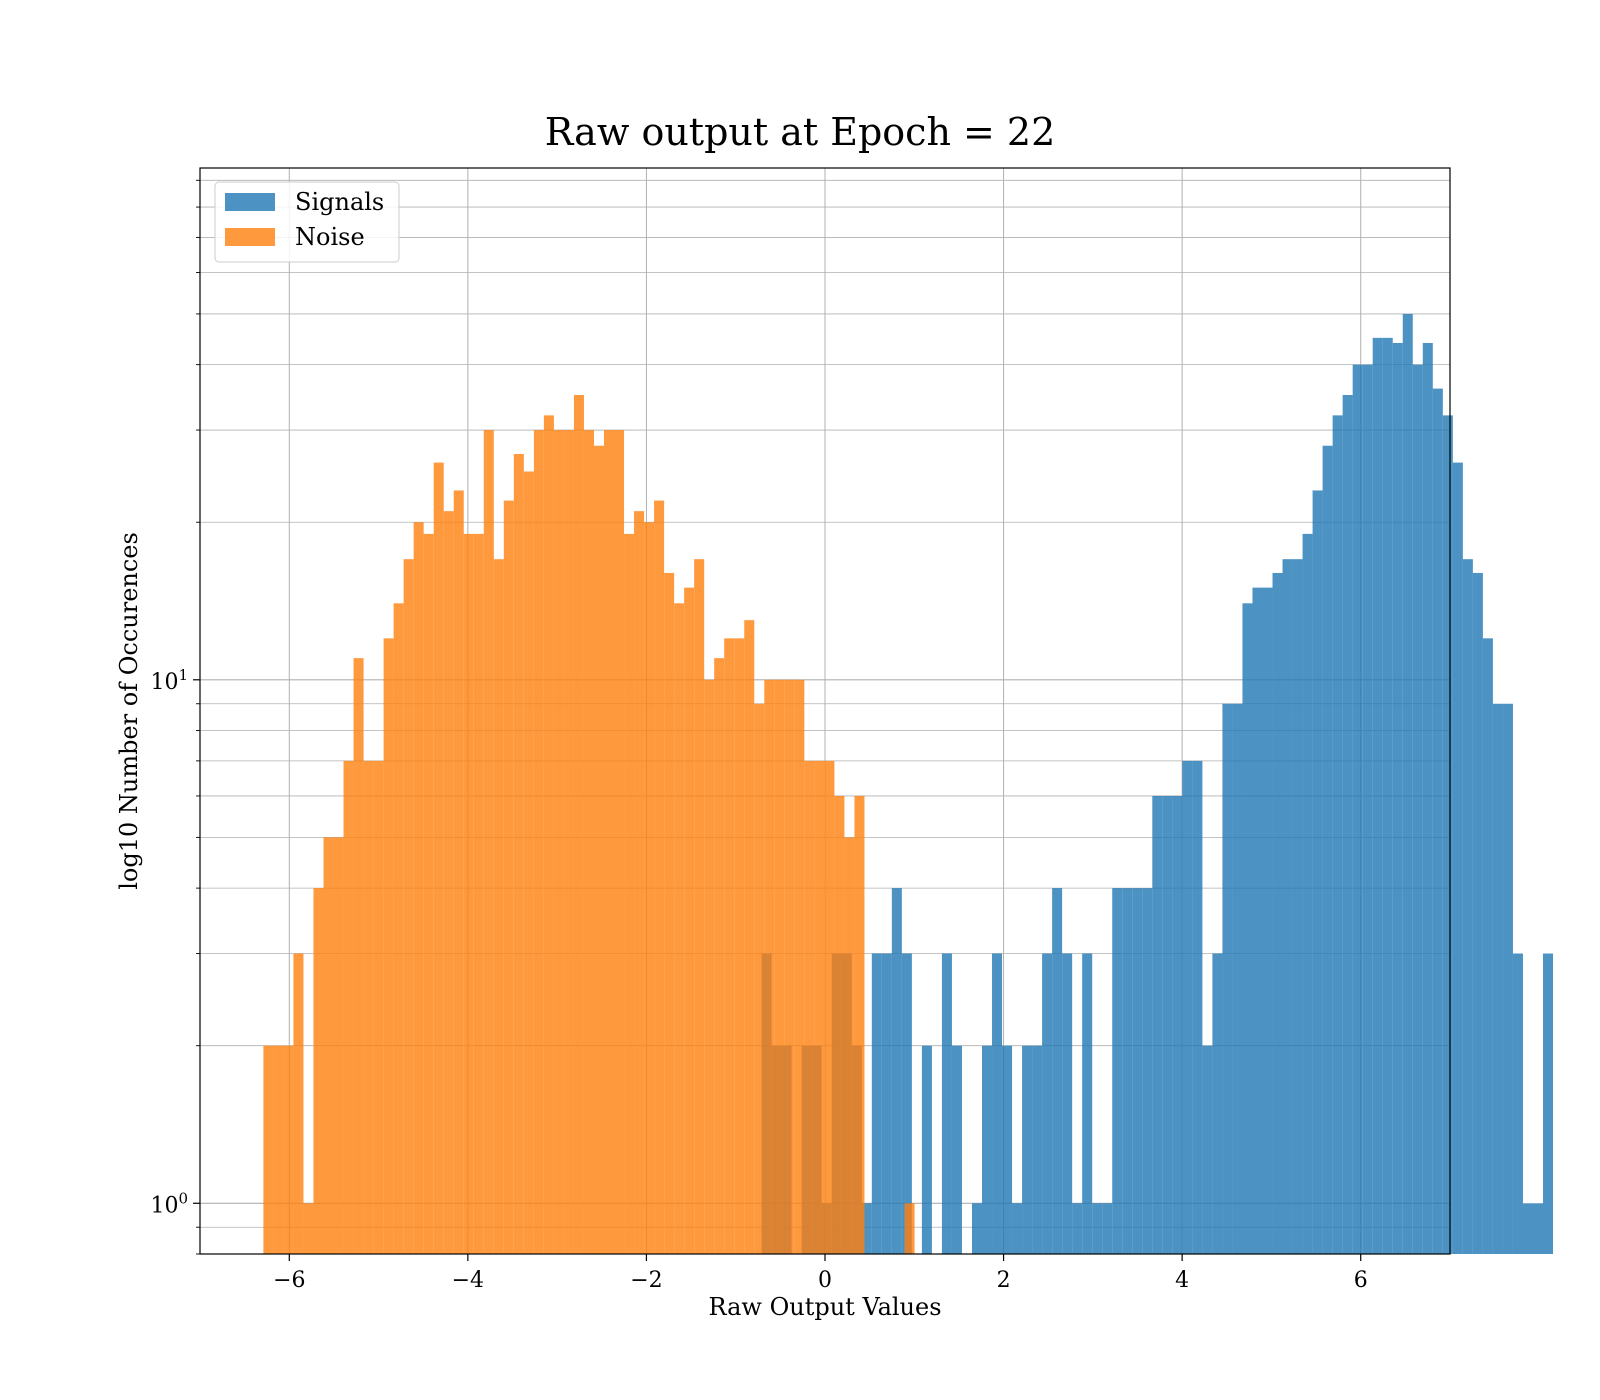  What do you see at coordinates (800, 132) in the screenshot?
I see `chart-title: Raw output at Epoch = 22` at bounding box center [800, 132].